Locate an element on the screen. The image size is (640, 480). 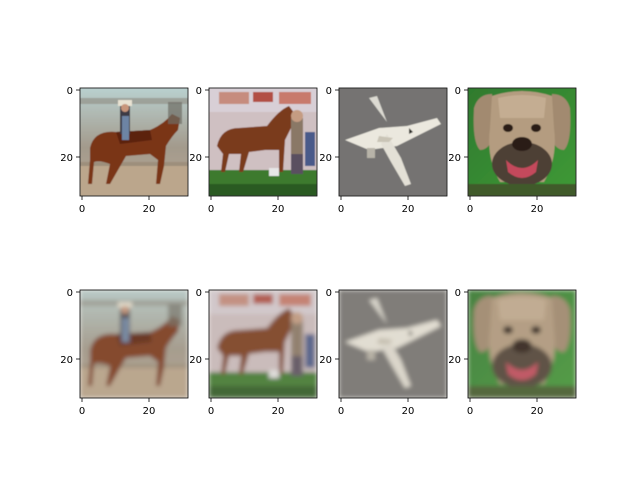
image-panel-reconstruction-2: 0 20 0 20 is located at coordinates (253, 352).